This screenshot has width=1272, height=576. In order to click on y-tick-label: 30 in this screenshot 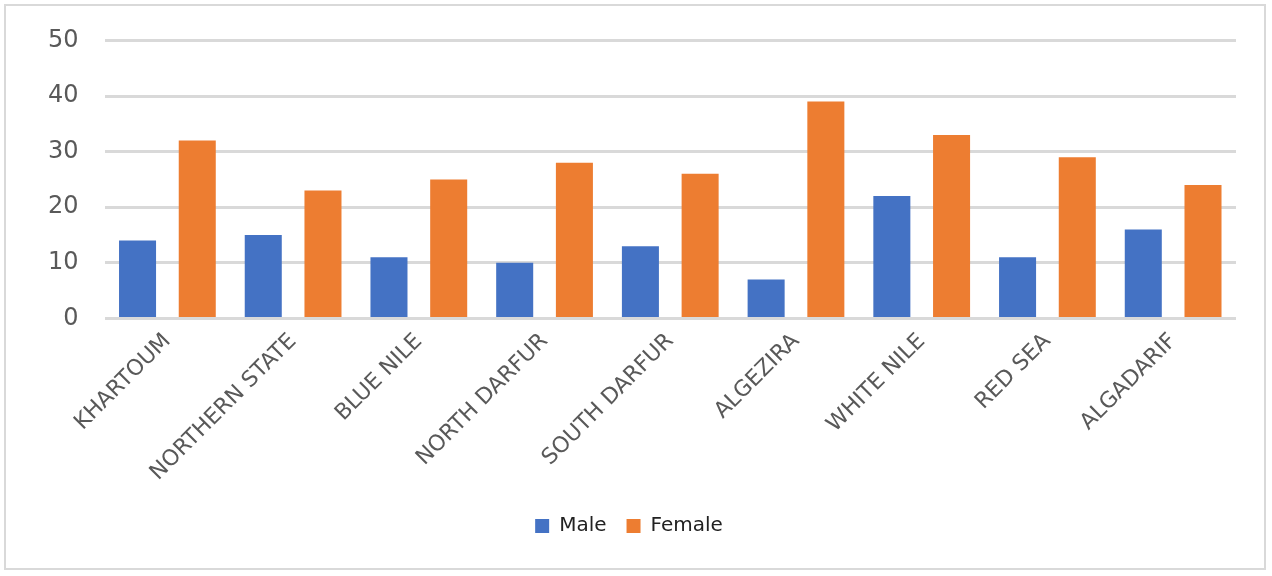, I will do `click(63, 149)`.